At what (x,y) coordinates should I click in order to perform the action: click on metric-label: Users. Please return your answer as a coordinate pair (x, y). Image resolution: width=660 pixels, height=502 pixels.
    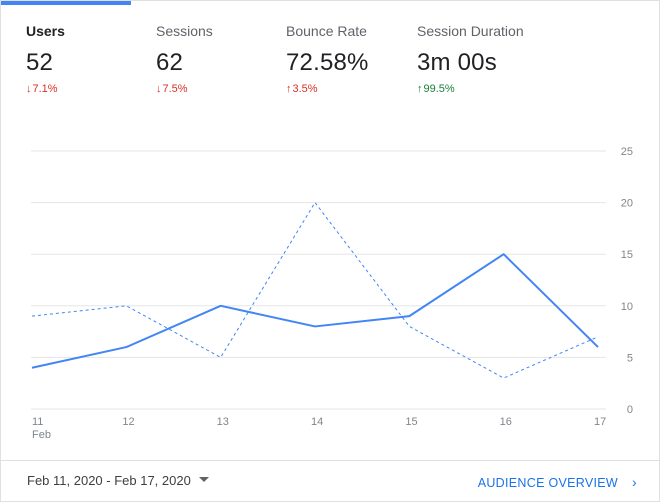
    Looking at the image, I should click on (45, 31).